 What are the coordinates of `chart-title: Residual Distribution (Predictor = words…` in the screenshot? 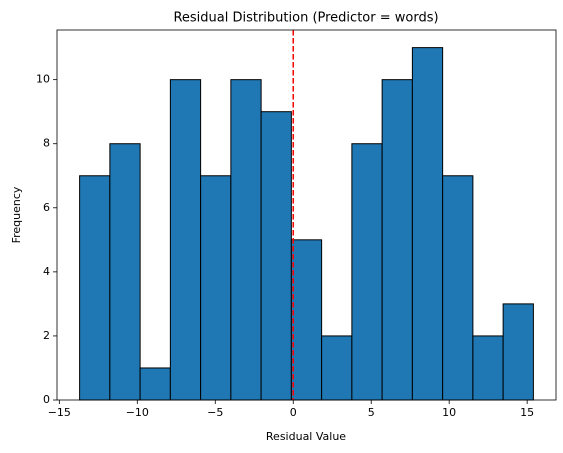 It's located at (305, 18).